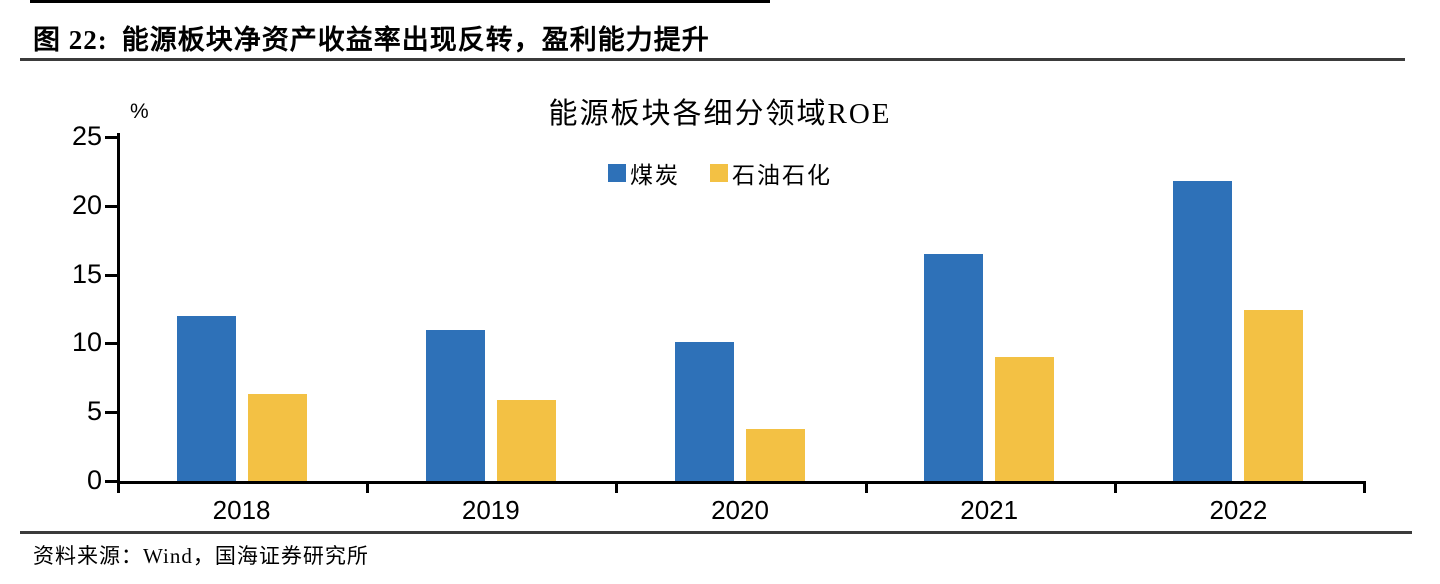 The image size is (1440, 584). Describe the element at coordinates (86, 273) in the screenshot. I see `y-axis-label-15: 15` at that location.